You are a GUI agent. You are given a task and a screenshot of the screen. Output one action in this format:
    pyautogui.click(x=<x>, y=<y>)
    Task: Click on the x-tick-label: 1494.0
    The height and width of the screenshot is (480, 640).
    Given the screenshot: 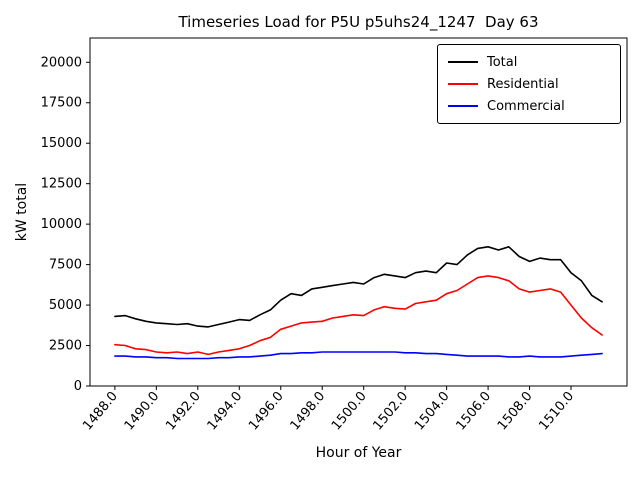 What is the action you would take?
    pyautogui.click(x=225, y=411)
    